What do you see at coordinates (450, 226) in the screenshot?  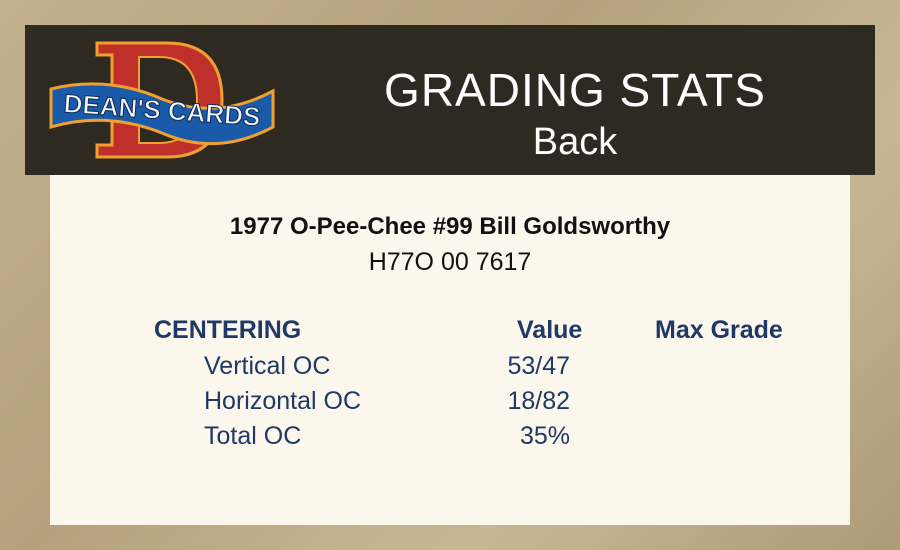 I see `card-name: 1977 O-Pee-Chee #99 Bill Goldsworthy` at bounding box center [450, 226].